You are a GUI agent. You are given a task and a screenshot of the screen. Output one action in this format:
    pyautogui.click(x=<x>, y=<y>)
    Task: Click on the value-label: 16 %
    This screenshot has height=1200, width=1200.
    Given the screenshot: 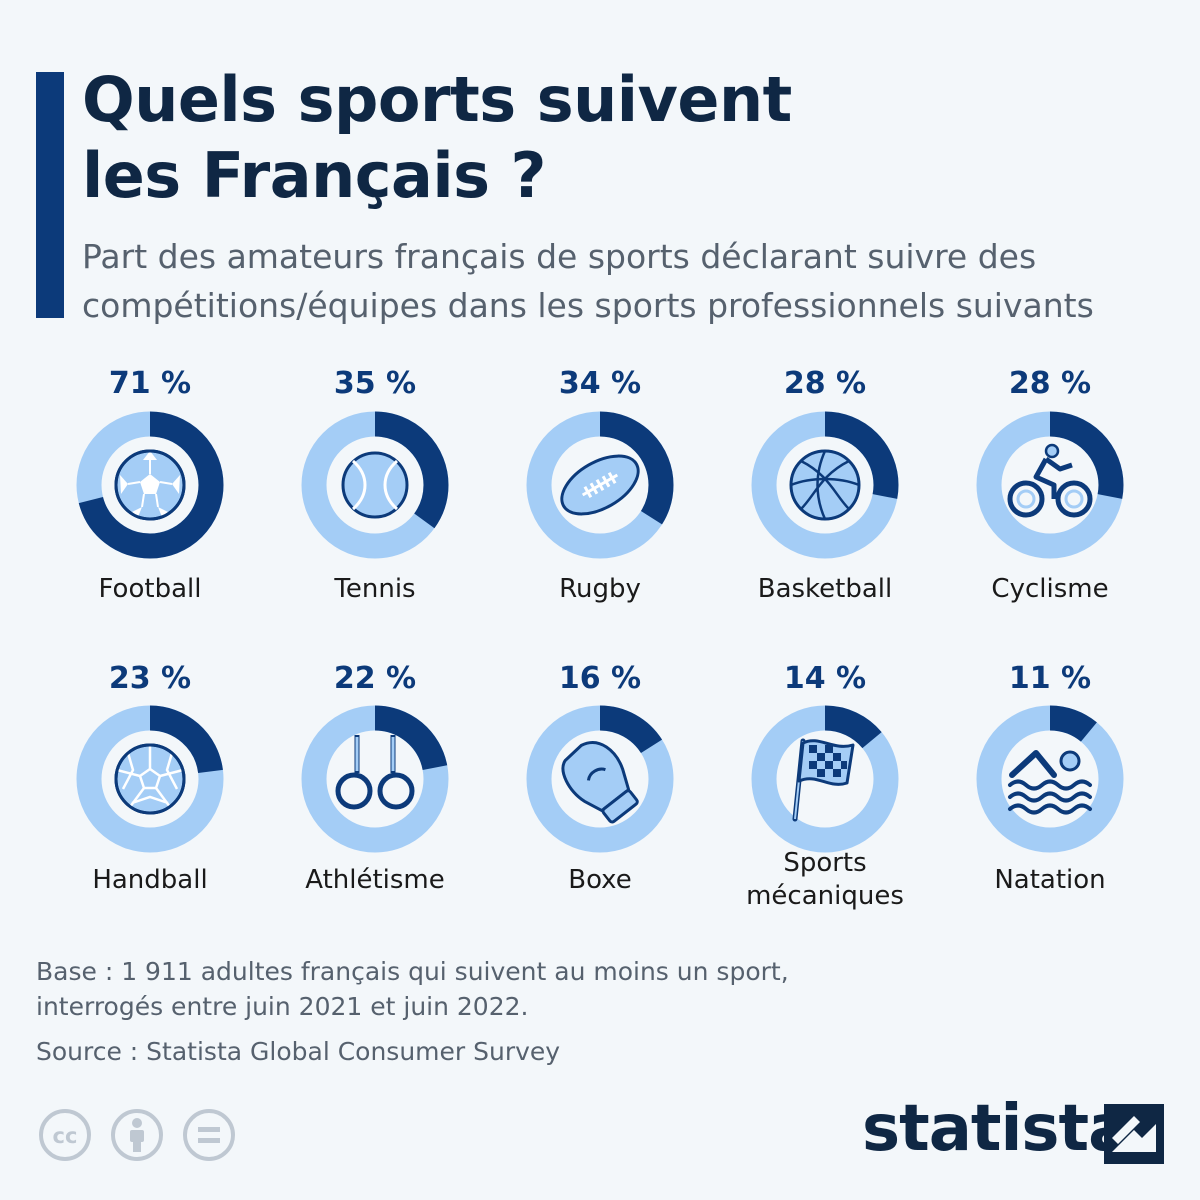 What is the action you would take?
    pyautogui.click(x=600, y=678)
    